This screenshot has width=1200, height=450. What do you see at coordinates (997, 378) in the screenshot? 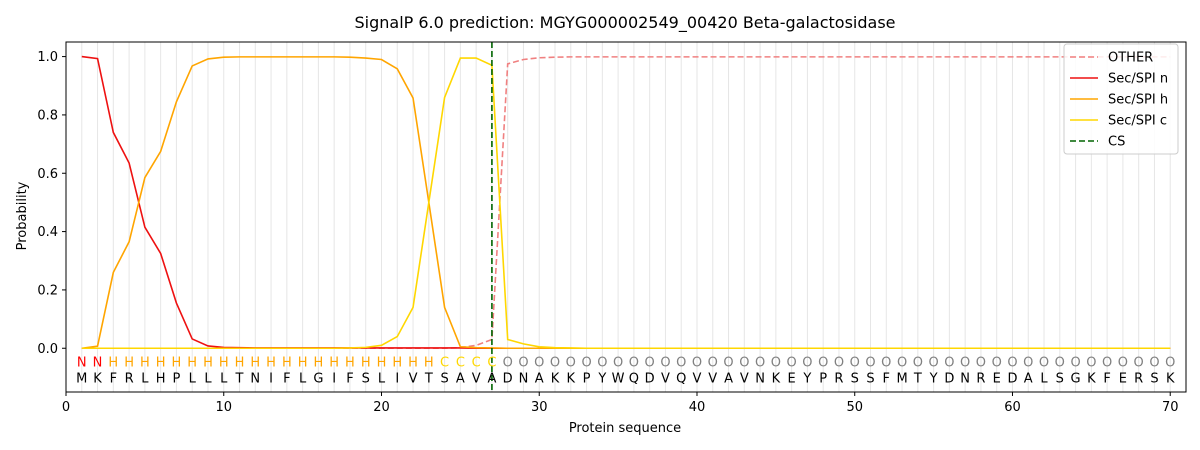
I see `sequence-letter: E` at bounding box center [997, 378].